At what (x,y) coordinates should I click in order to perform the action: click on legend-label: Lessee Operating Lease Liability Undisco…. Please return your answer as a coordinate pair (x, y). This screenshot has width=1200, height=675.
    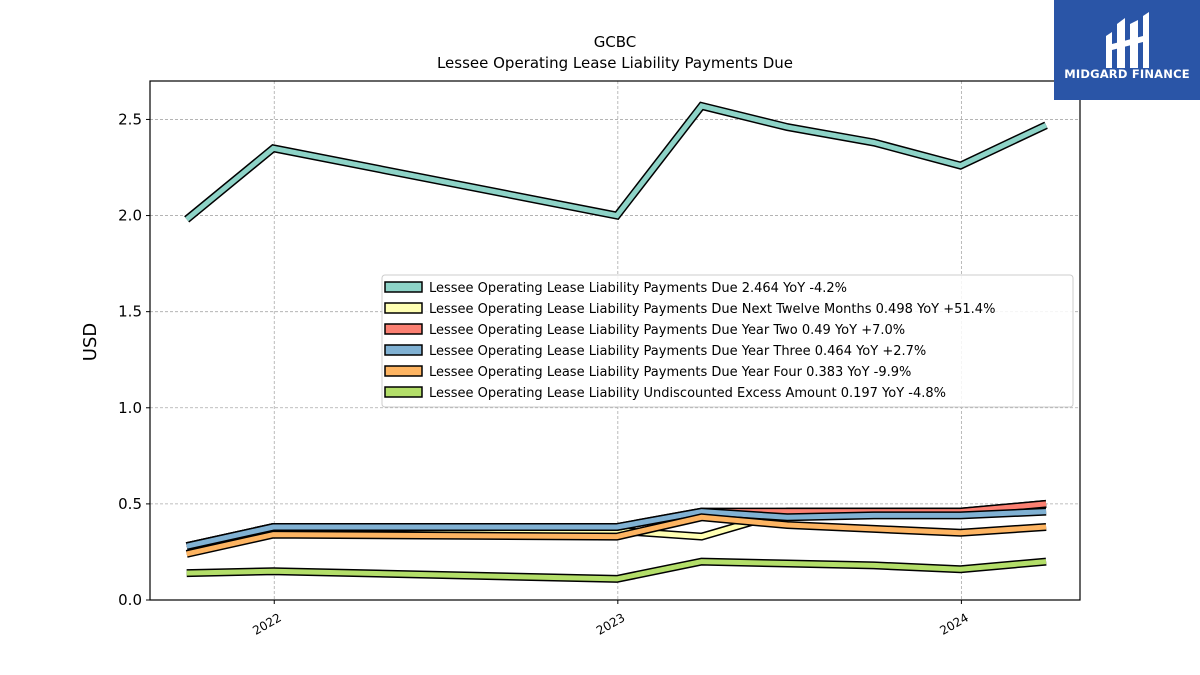
    Looking at the image, I should click on (687, 393).